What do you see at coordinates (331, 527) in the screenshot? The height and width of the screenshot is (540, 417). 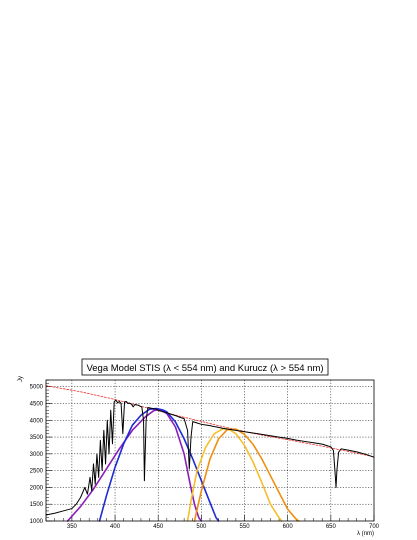 I see `x-tick-label: 650` at bounding box center [331, 527].